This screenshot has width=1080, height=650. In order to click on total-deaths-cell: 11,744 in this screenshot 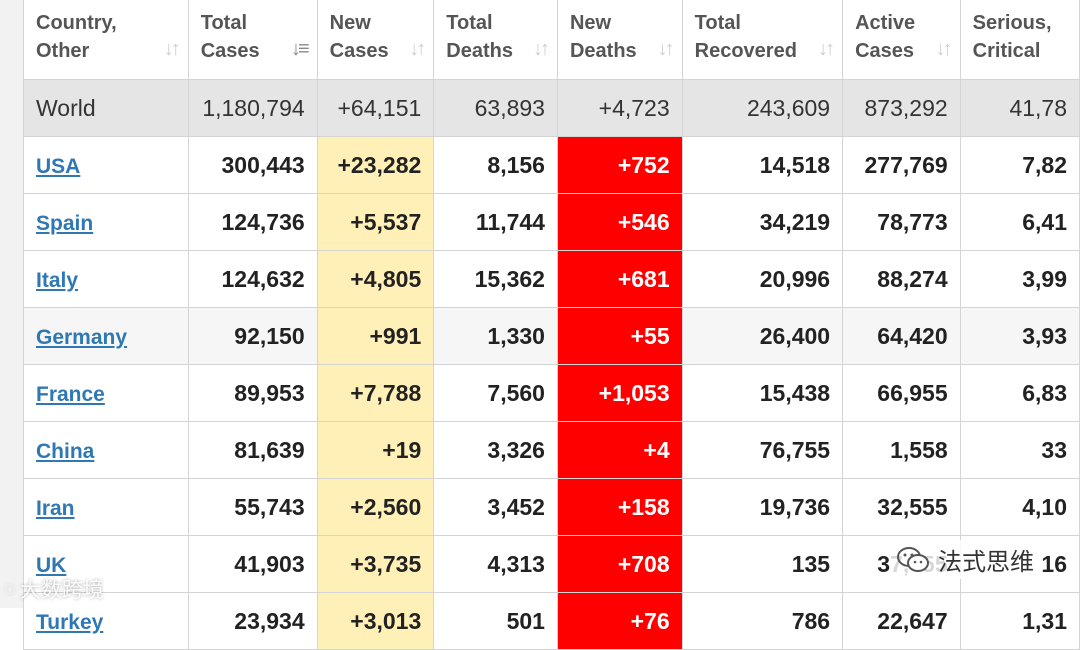, I will do `click(495, 222)`.